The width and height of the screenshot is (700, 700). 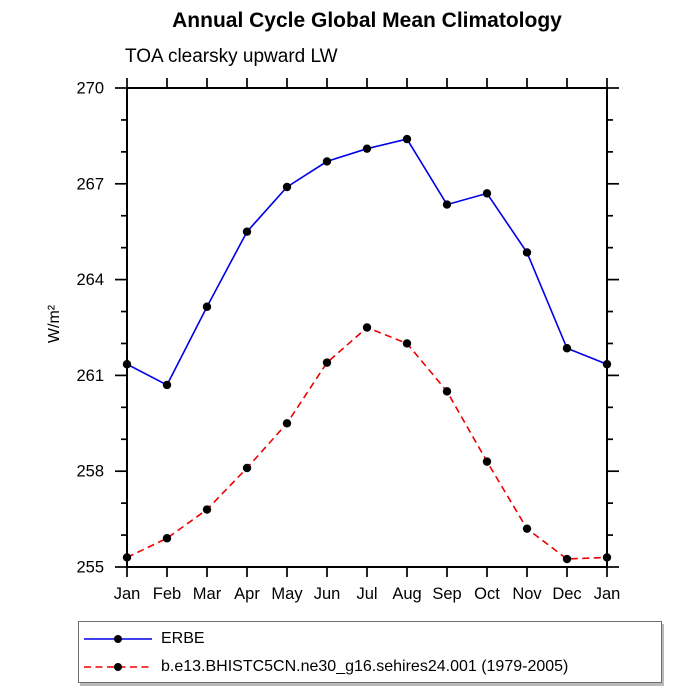 What do you see at coordinates (90, 568) in the screenshot?
I see `y-tick-label: 255` at bounding box center [90, 568].